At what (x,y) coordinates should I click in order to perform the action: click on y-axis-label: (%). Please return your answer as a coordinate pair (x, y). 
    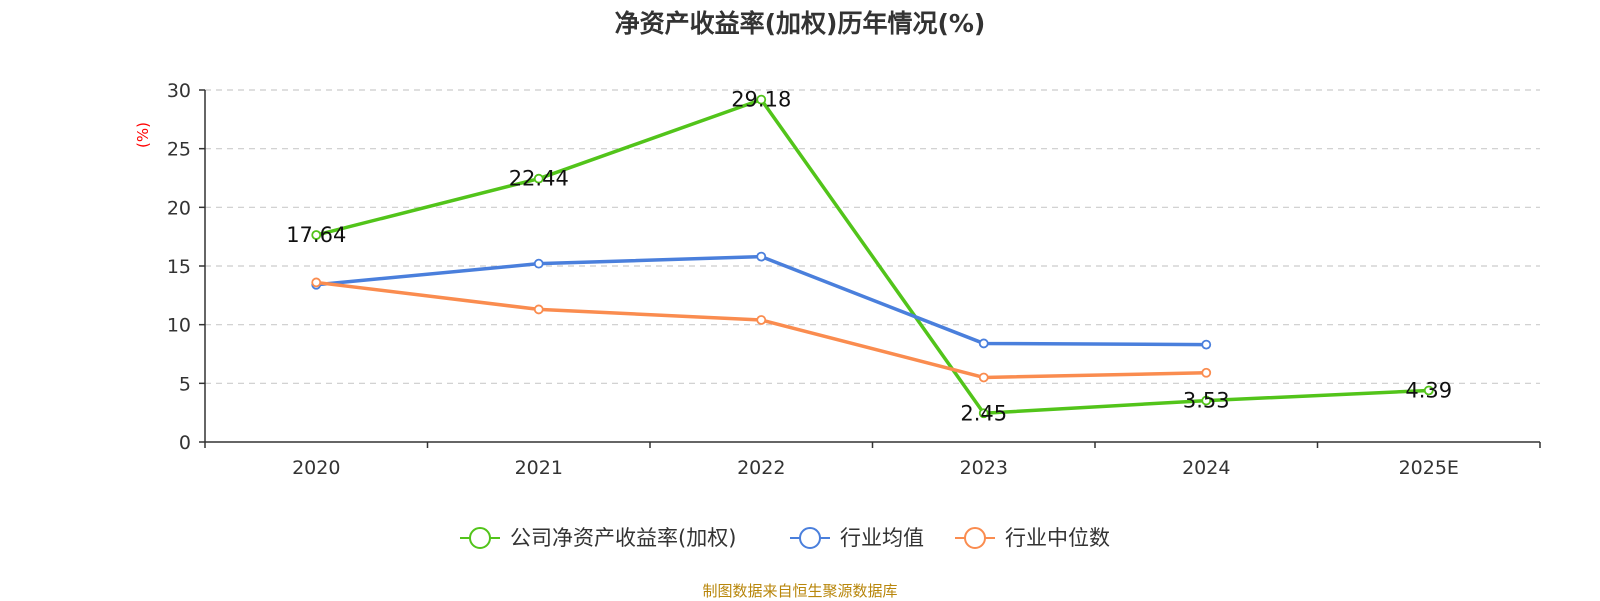
    Looking at the image, I should click on (143, 135).